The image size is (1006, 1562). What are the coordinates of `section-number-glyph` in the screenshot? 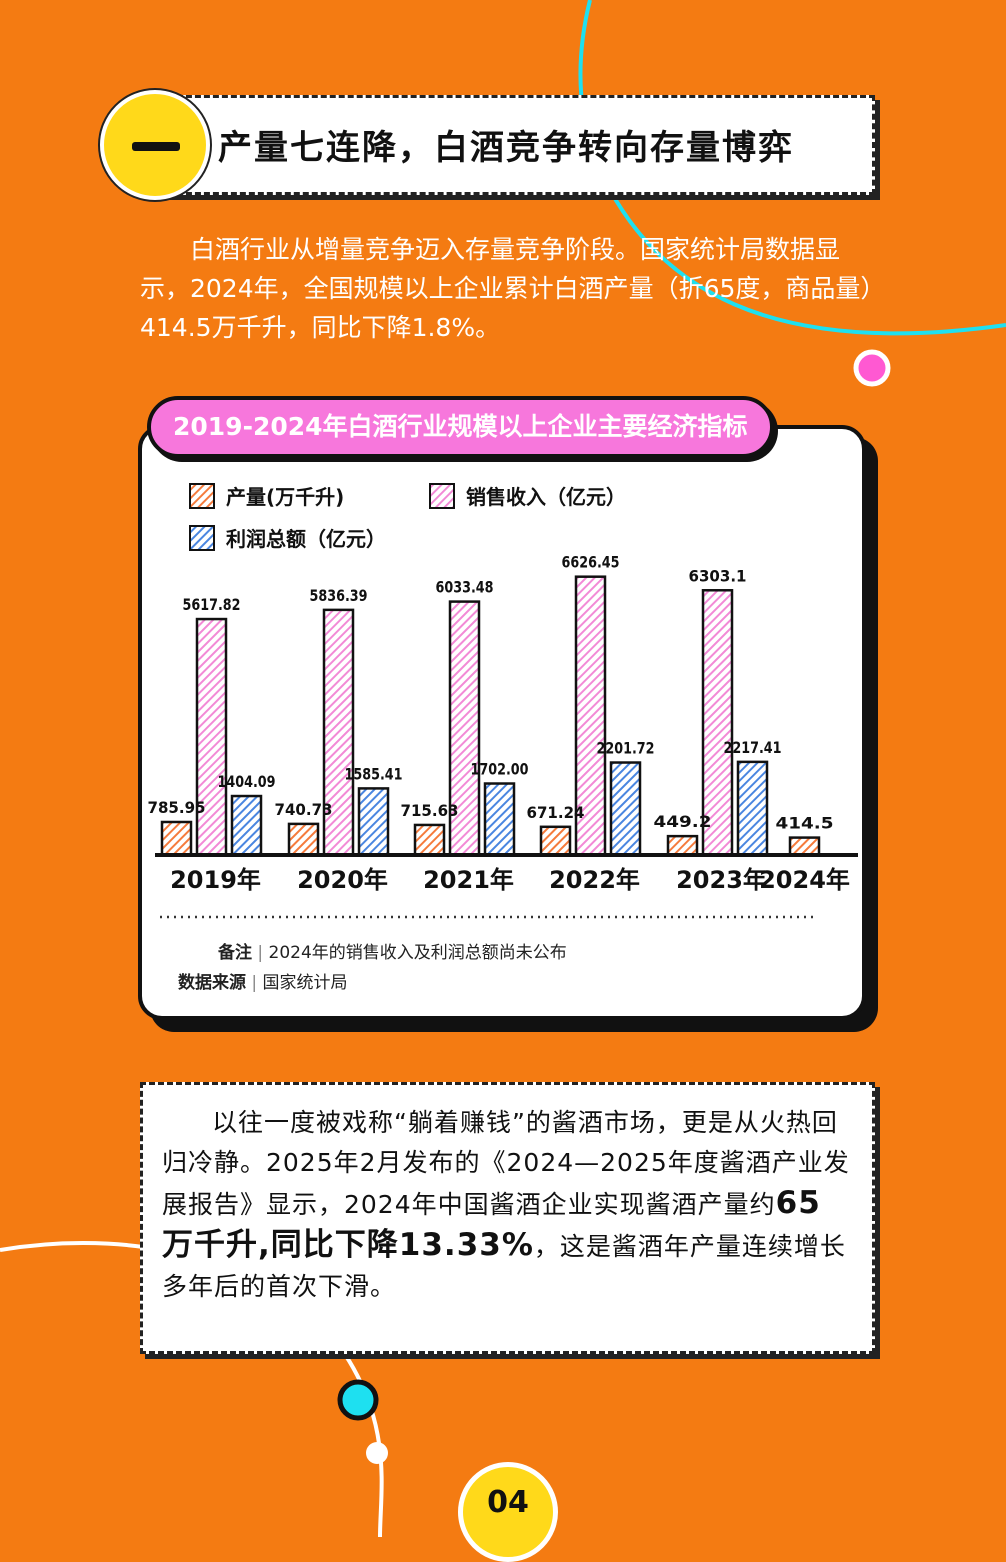 It's located at (156, 146).